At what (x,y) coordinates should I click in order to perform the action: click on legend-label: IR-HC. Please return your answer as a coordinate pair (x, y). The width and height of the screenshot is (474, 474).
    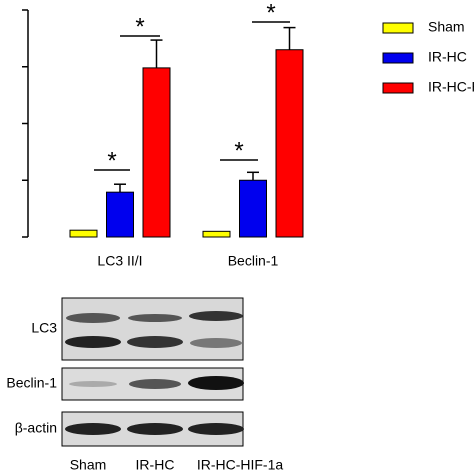
    Looking at the image, I should click on (447, 57).